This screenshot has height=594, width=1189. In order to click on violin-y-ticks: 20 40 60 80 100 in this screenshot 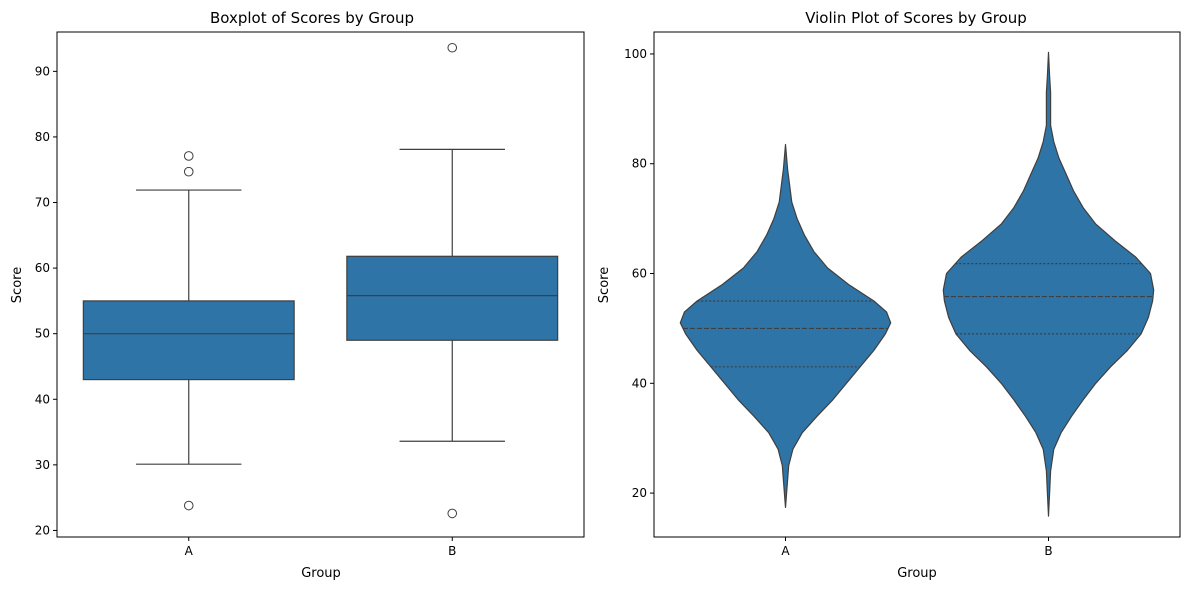, I will do `click(639, 273)`.